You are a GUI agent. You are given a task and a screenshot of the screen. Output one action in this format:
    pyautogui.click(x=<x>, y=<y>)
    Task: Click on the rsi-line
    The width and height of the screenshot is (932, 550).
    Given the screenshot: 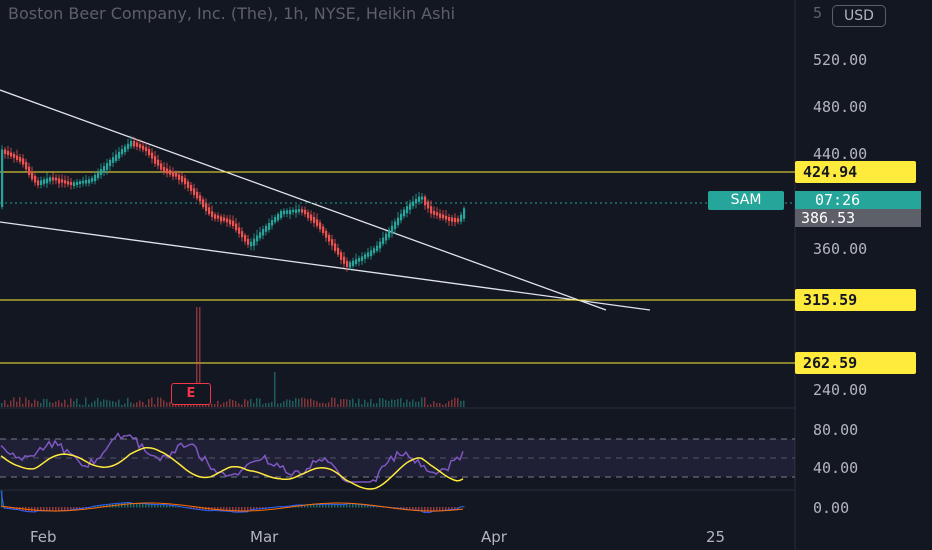 What is the action you would take?
    pyautogui.click(x=232, y=457)
    